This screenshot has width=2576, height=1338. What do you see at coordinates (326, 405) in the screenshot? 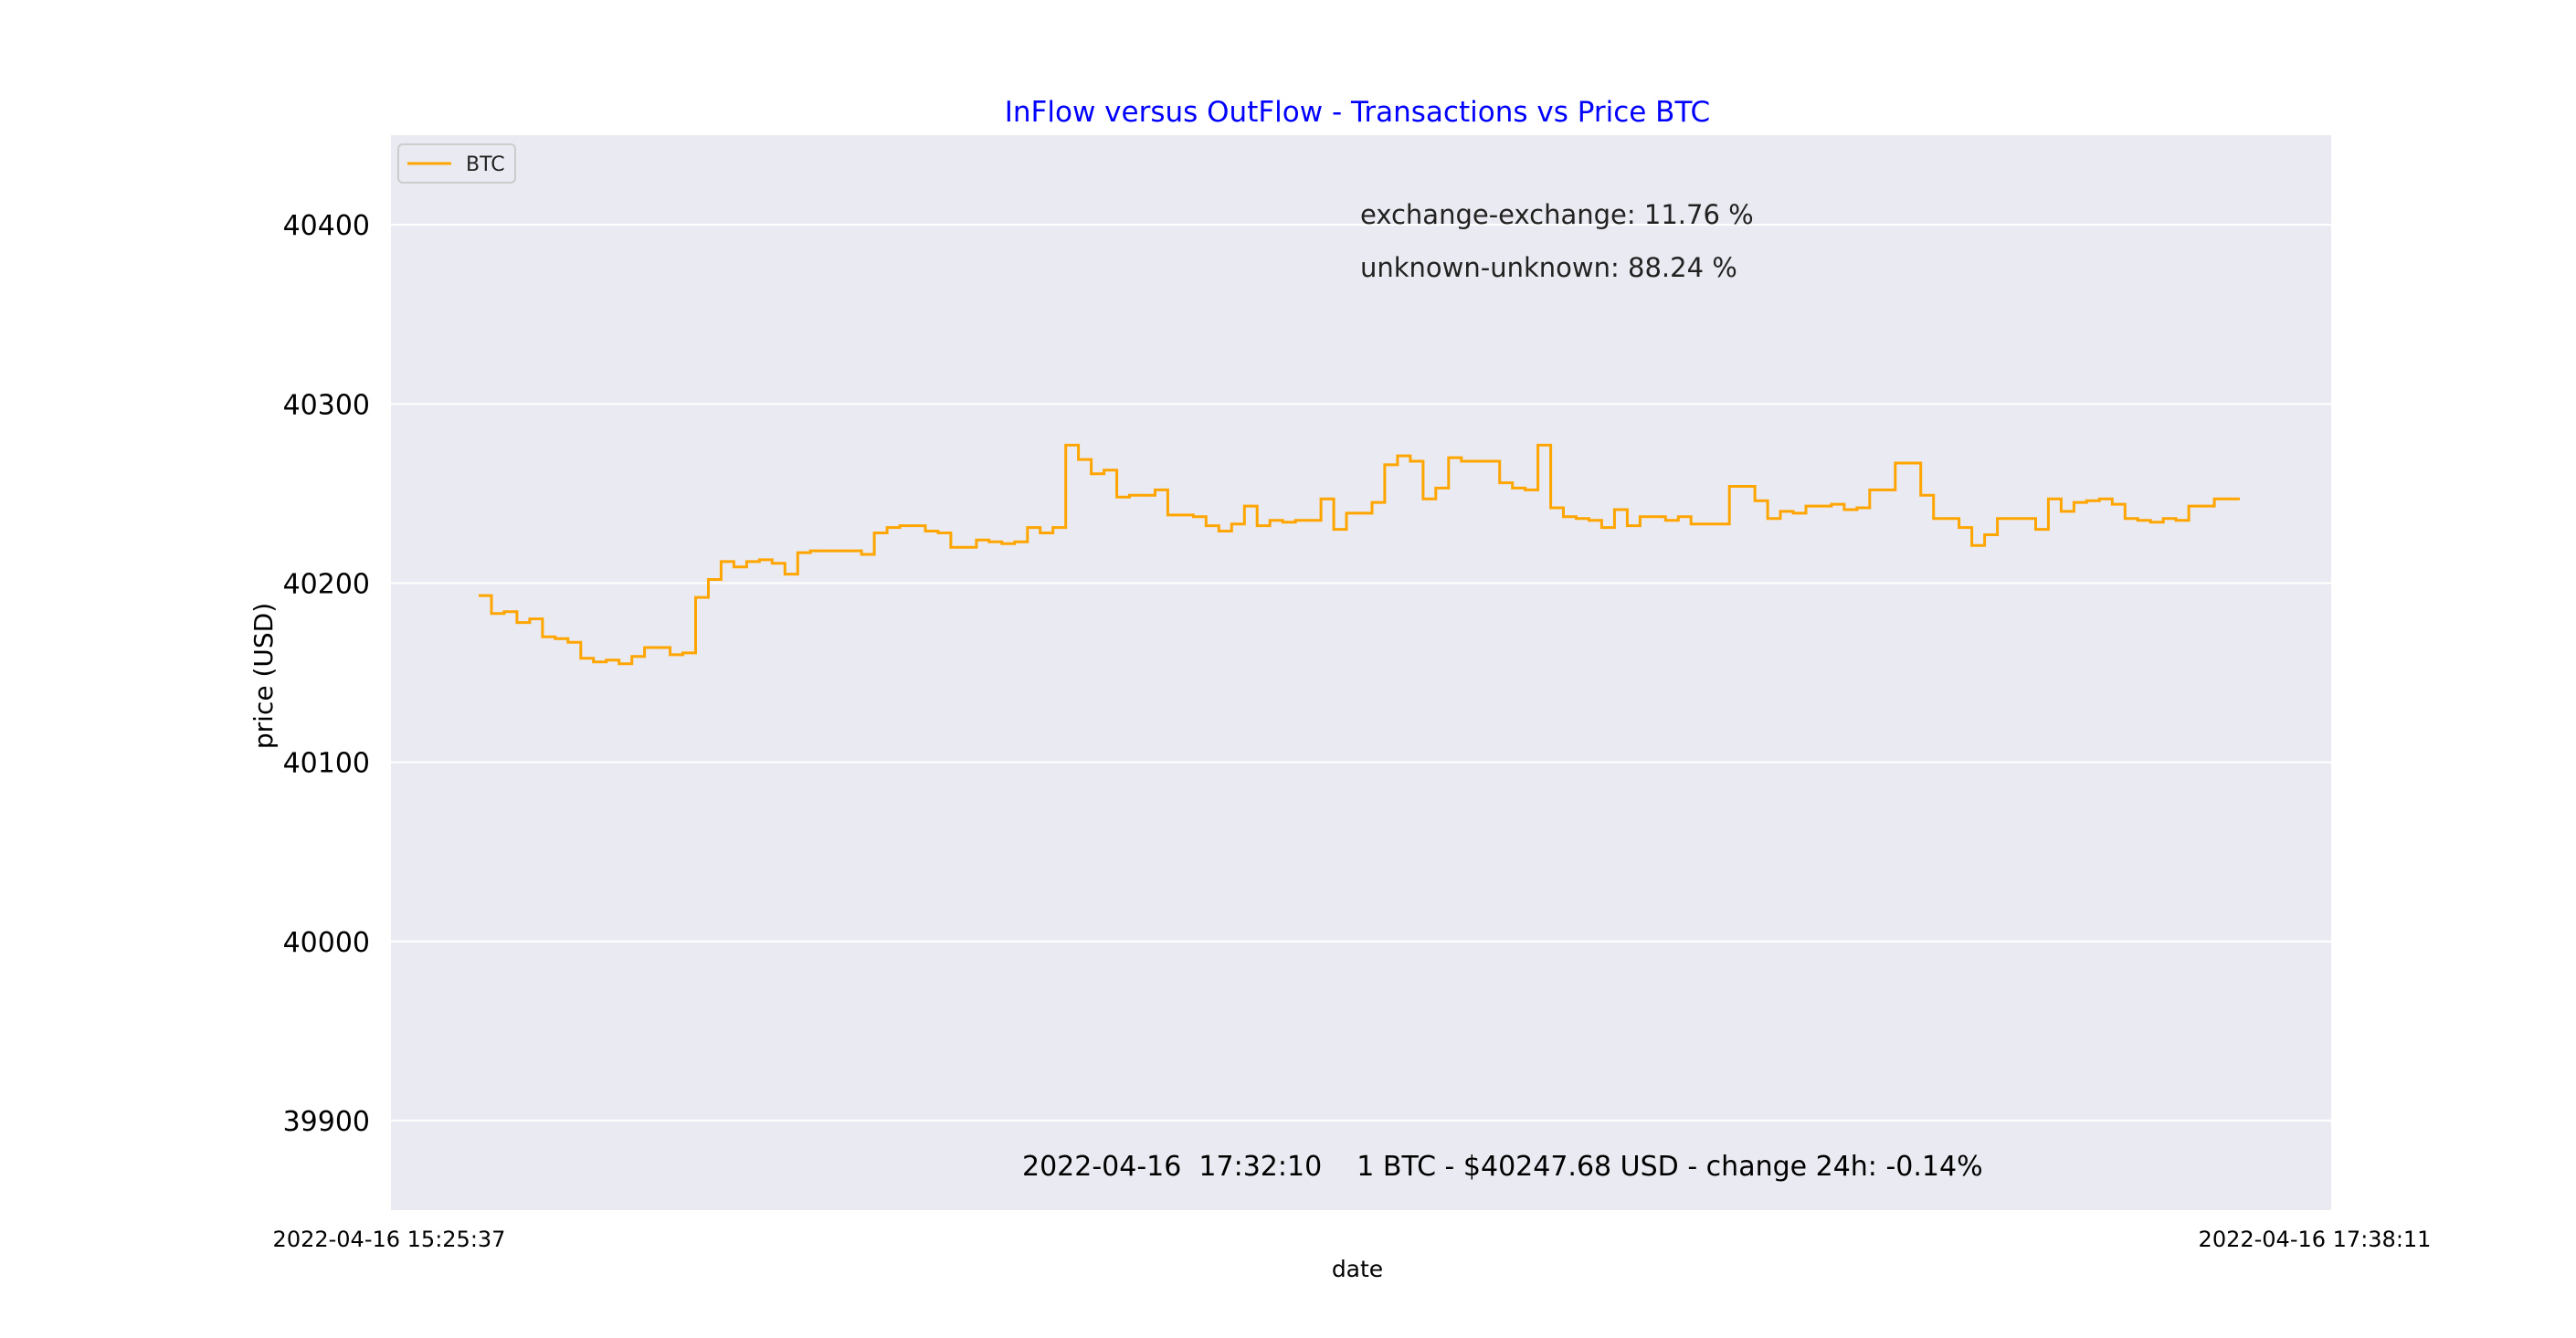
I see `y-tick-label: 40300` at bounding box center [326, 405].